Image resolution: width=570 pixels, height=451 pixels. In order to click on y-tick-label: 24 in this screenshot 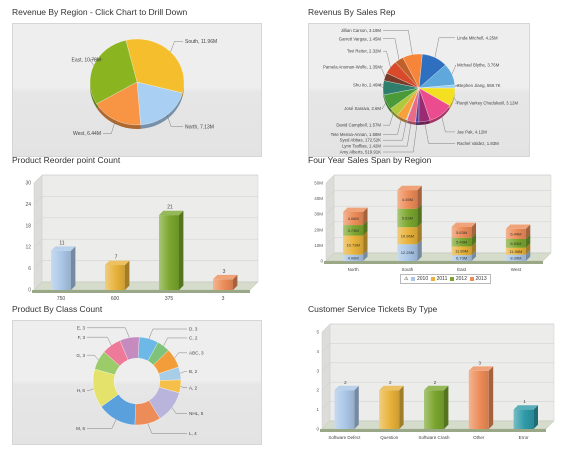, I will do `click(28, 205)`.